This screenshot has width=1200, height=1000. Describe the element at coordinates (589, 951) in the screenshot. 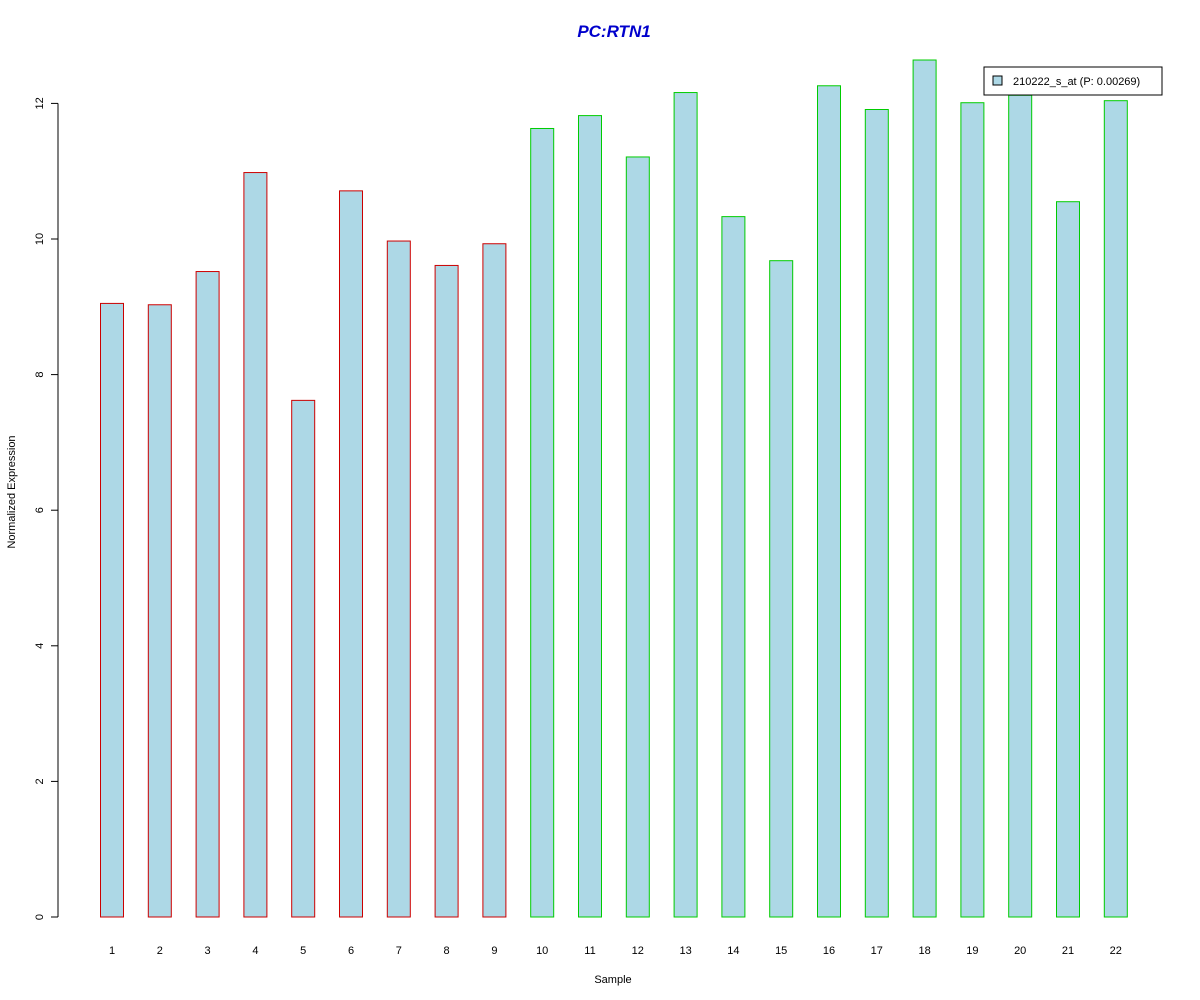

I see `x-tick-label: 11` at that location.